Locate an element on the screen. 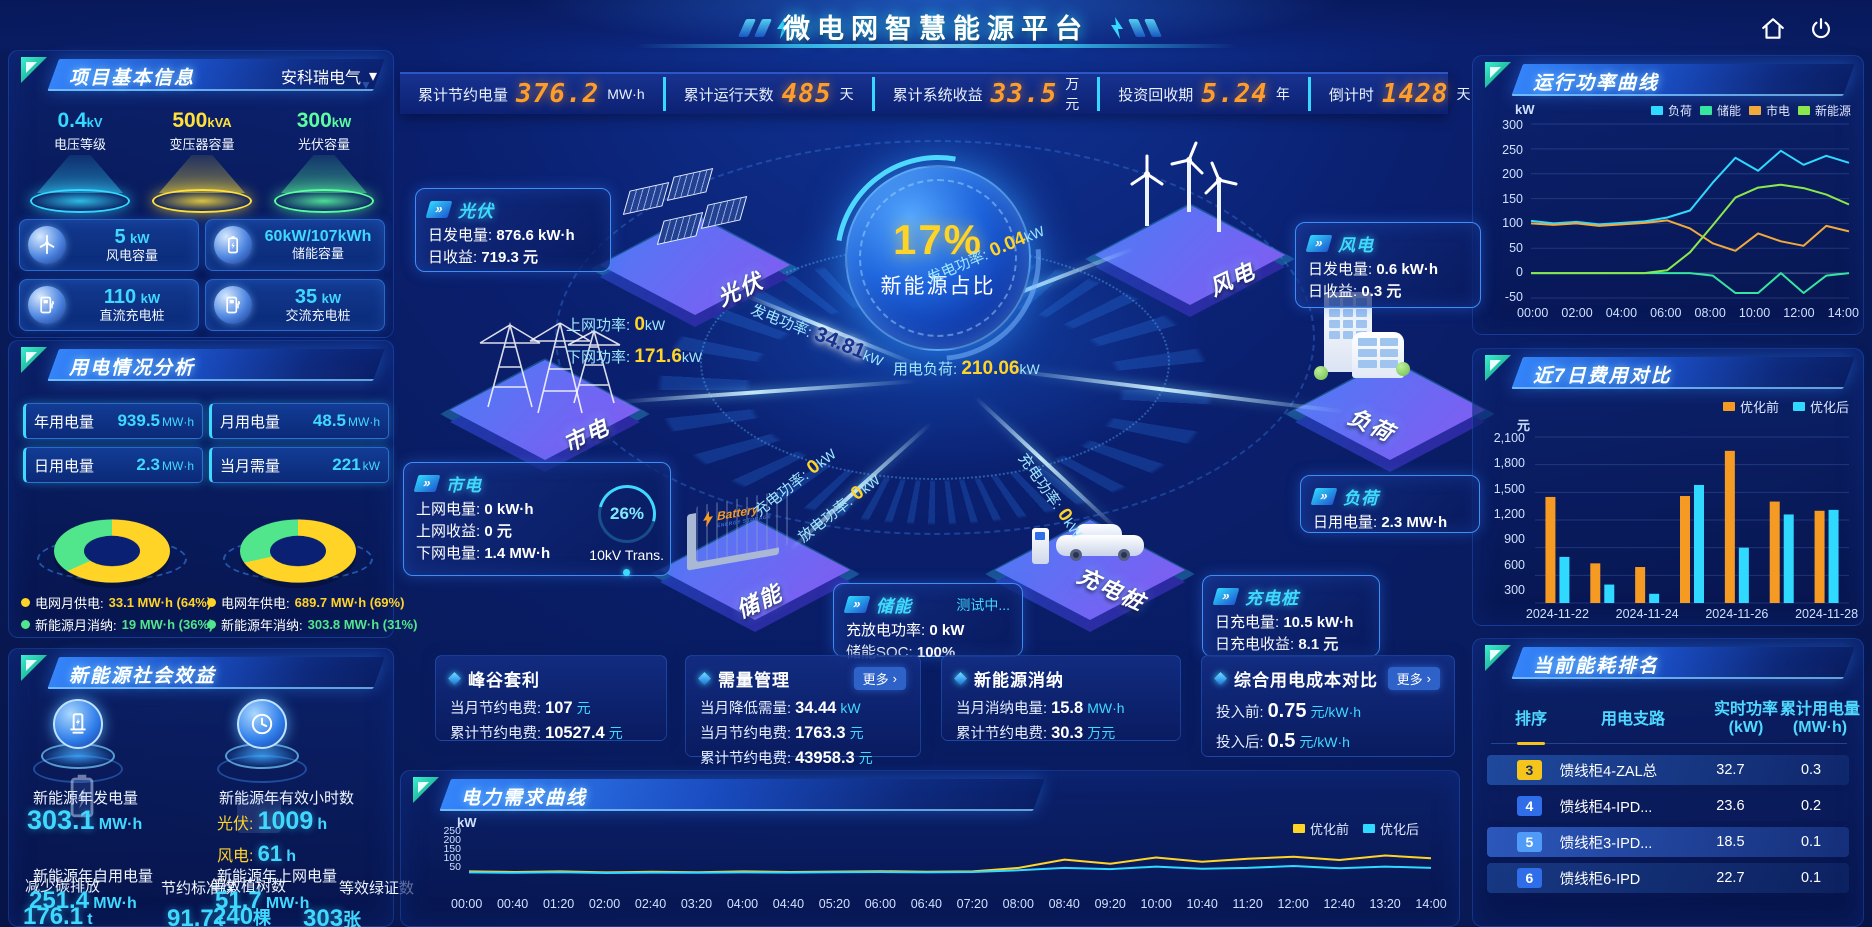  axis-tick: 300 is located at coordinates (1512, 125).